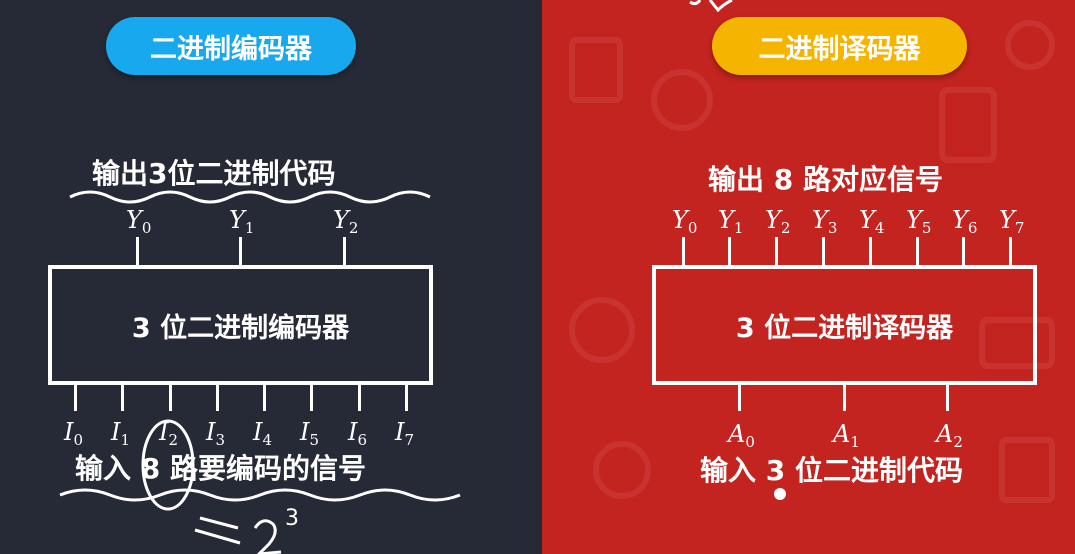 The height and width of the screenshot is (554, 1075). What do you see at coordinates (311, 398) in the screenshot?
I see `encoder-input-5-line` at bounding box center [311, 398].